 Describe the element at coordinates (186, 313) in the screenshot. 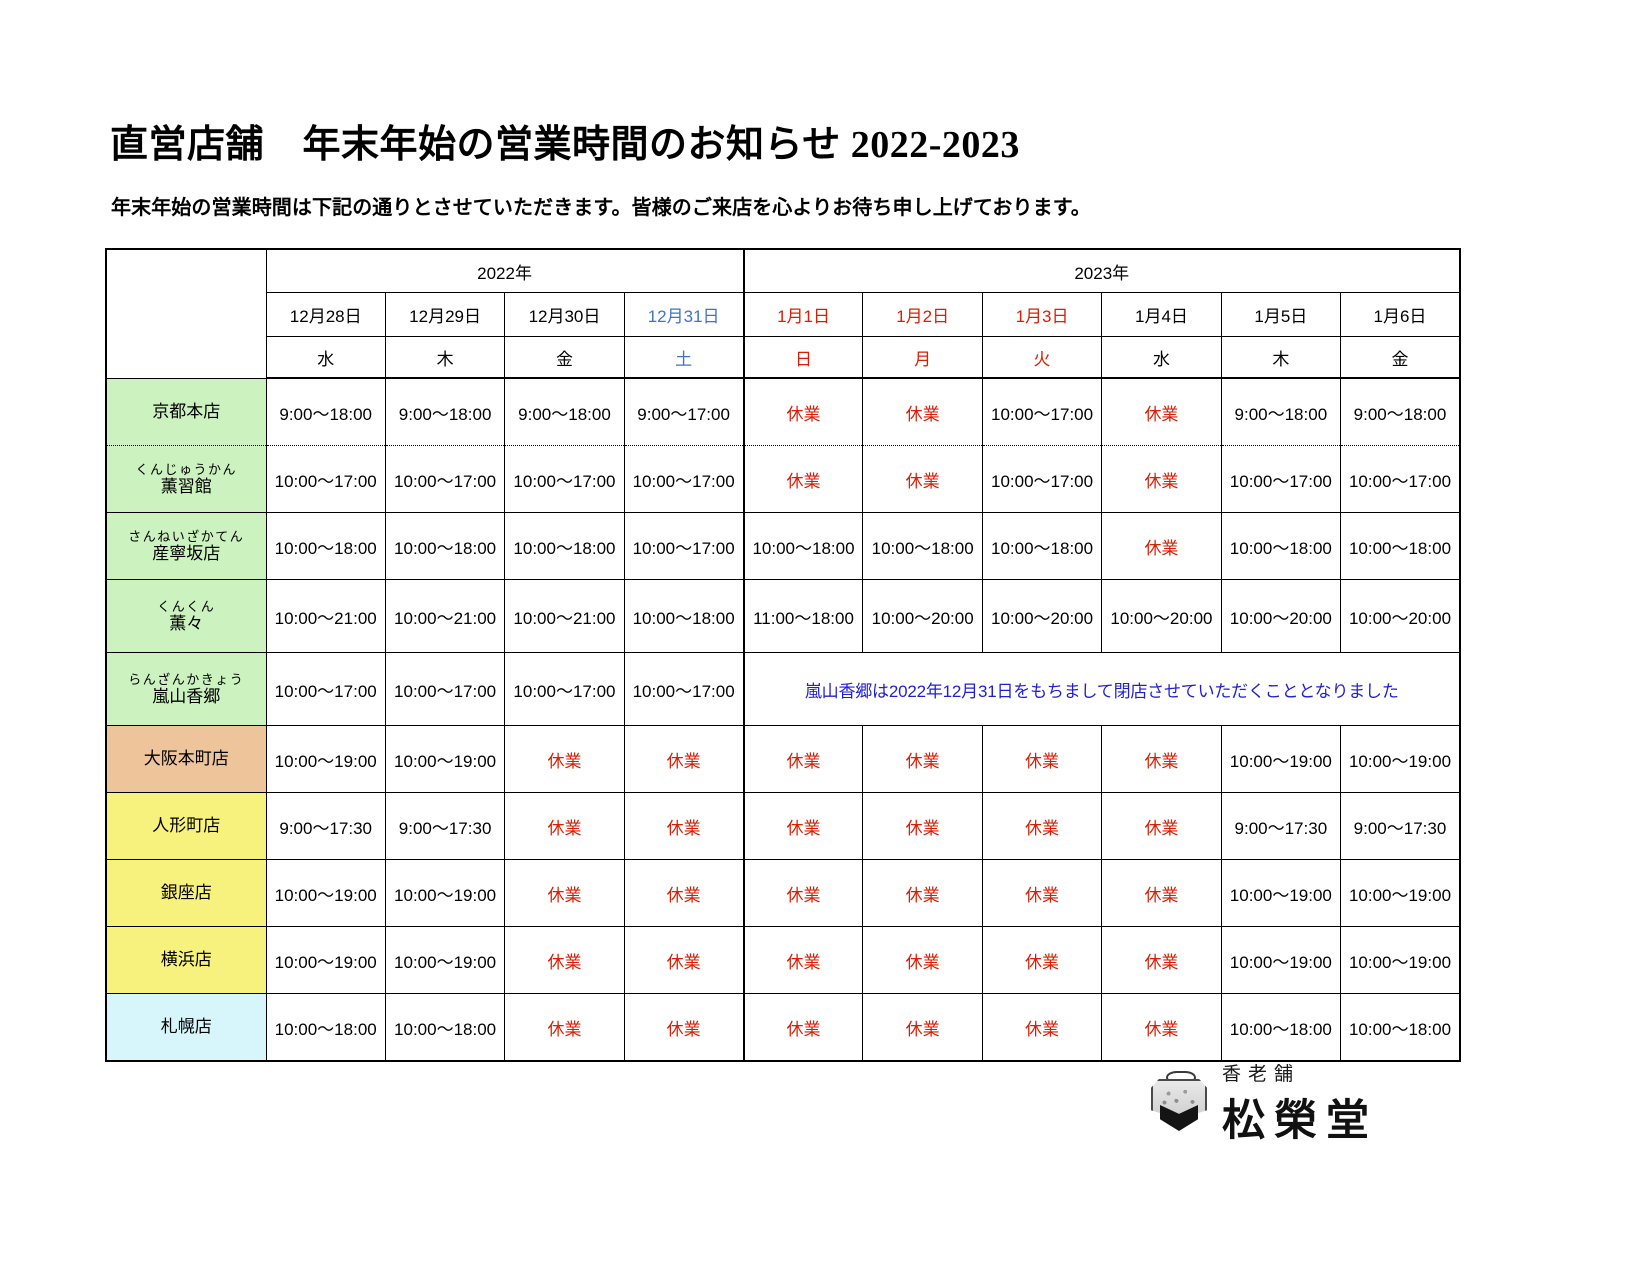

I see `header-corner-cell` at that location.